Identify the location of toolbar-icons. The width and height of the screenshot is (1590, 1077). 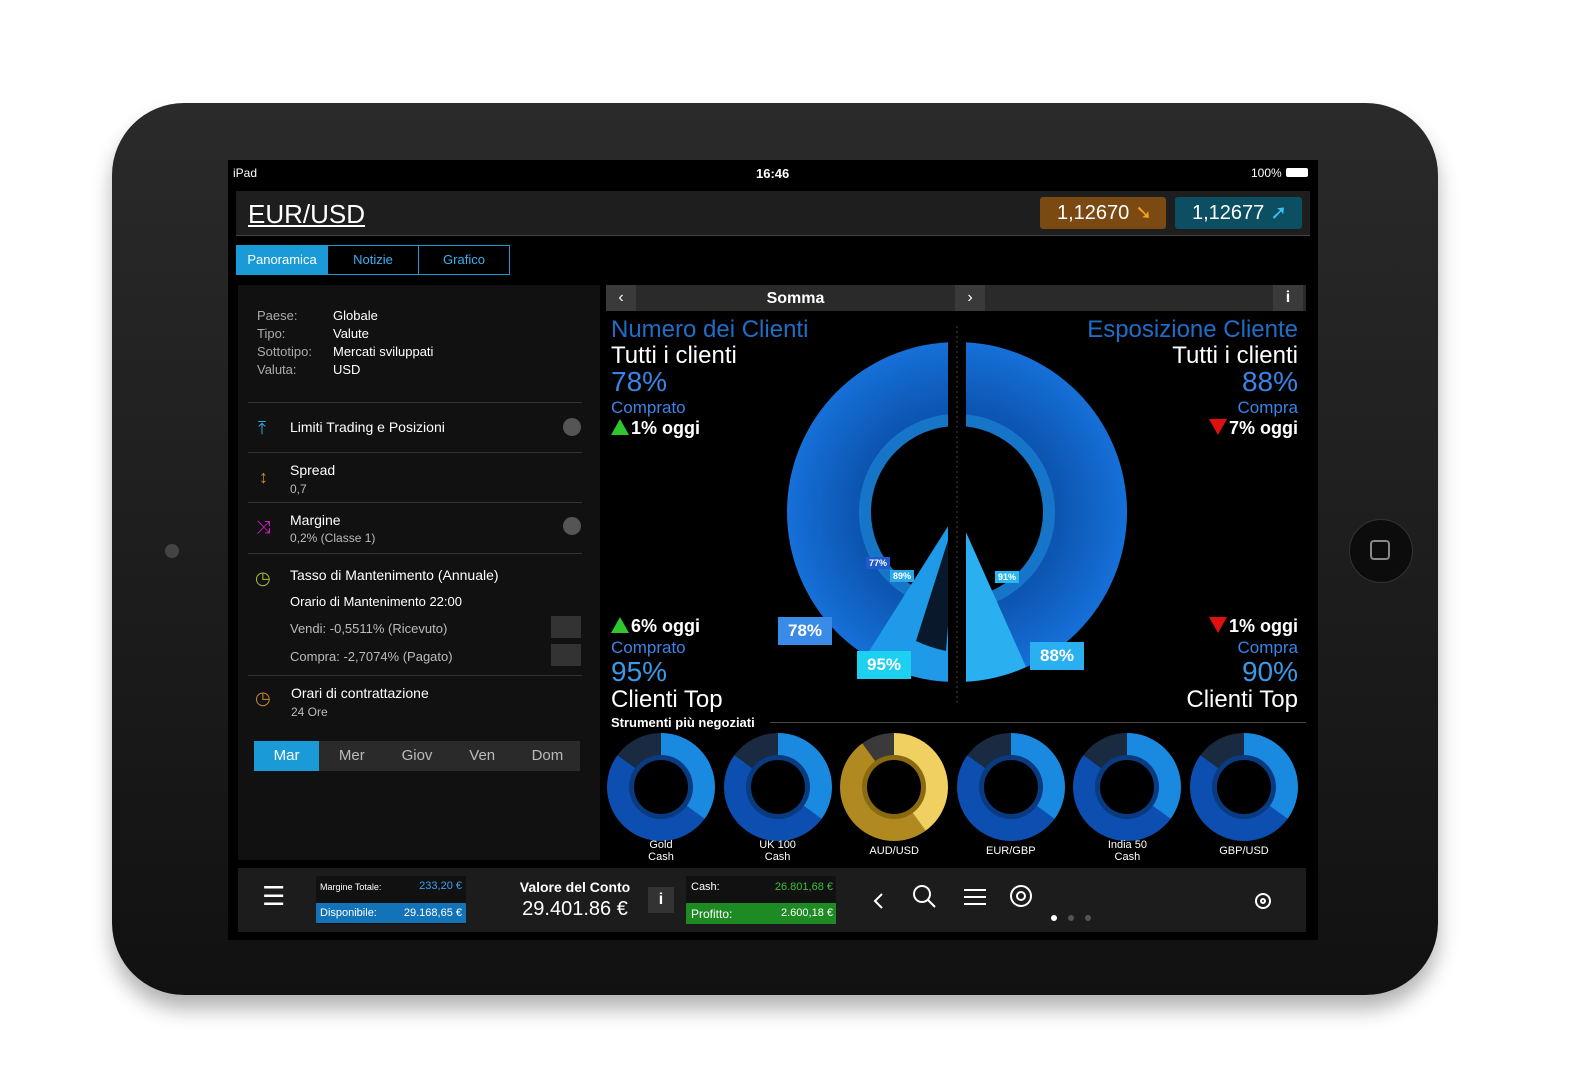
(1072, 903).